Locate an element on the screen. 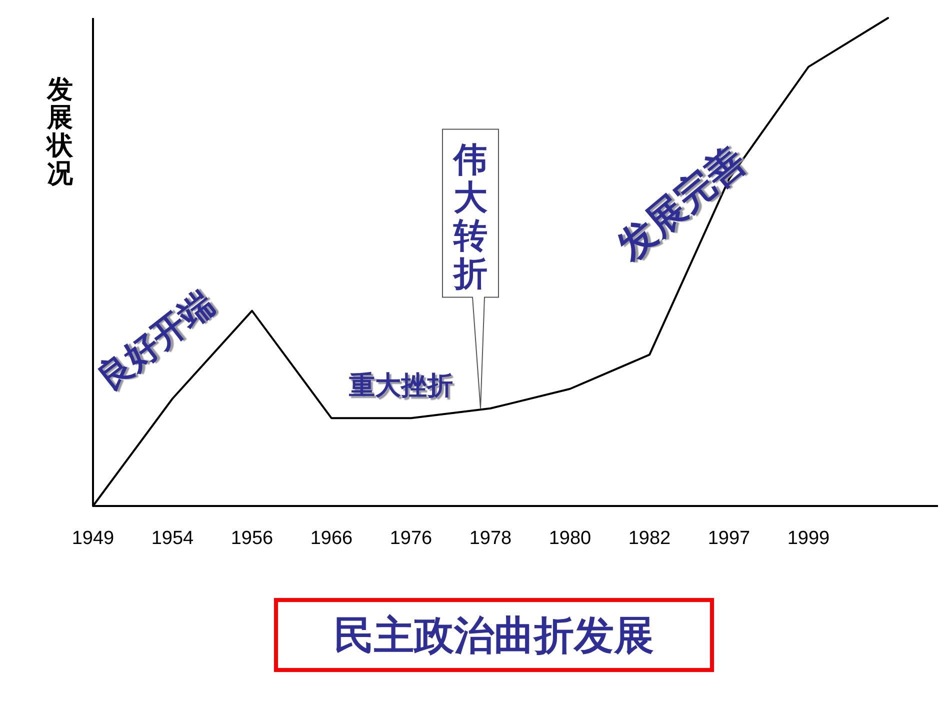  annotation: 发展完善 is located at coordinates (681, 204).